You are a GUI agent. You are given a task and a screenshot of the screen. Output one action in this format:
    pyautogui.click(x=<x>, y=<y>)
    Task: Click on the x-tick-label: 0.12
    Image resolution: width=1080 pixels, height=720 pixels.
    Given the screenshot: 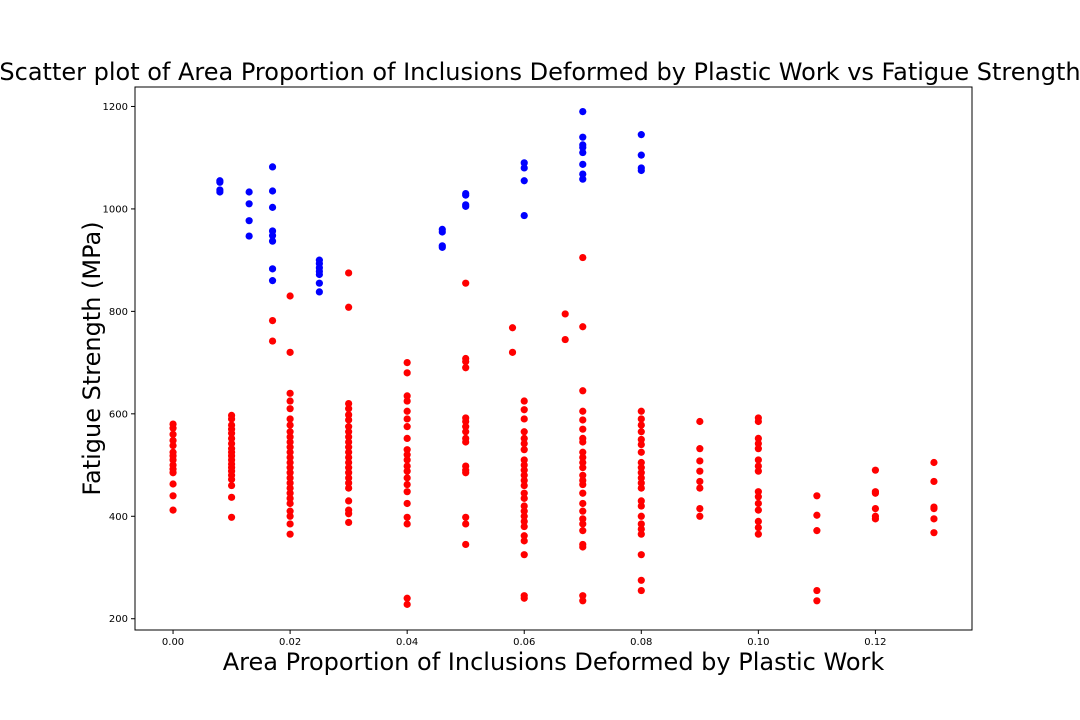 What is the action you would take?
    pyautogui.click(x=875, y=642)
    